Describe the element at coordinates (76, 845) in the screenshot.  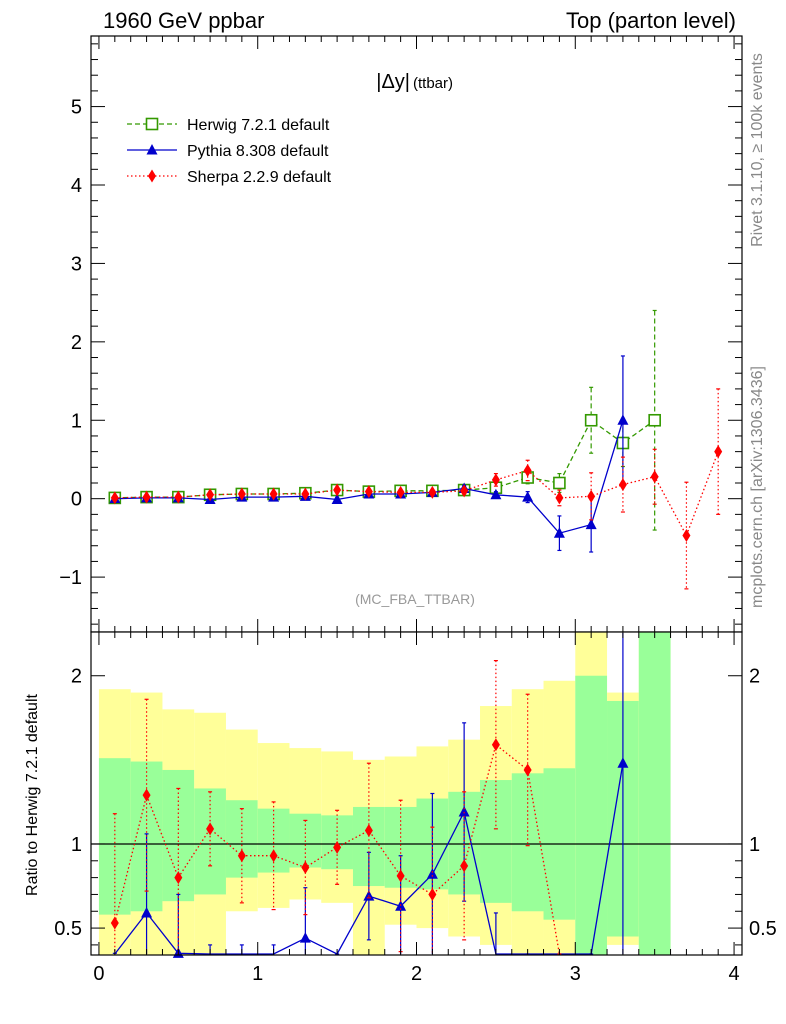
I see `ratio-y-tick-label: 1` at that location.